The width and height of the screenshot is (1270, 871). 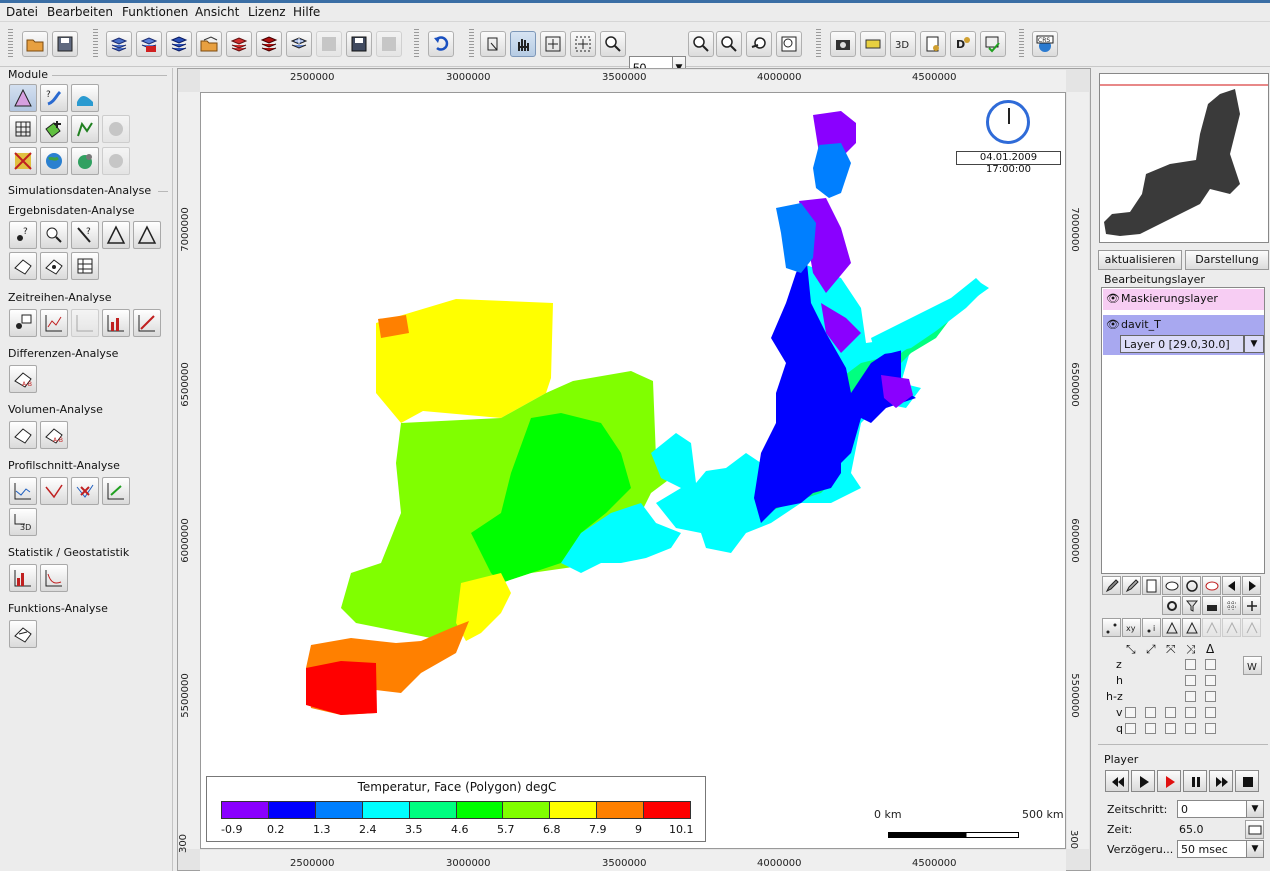 I want to click on points-button, so click(x=1111, y=627).